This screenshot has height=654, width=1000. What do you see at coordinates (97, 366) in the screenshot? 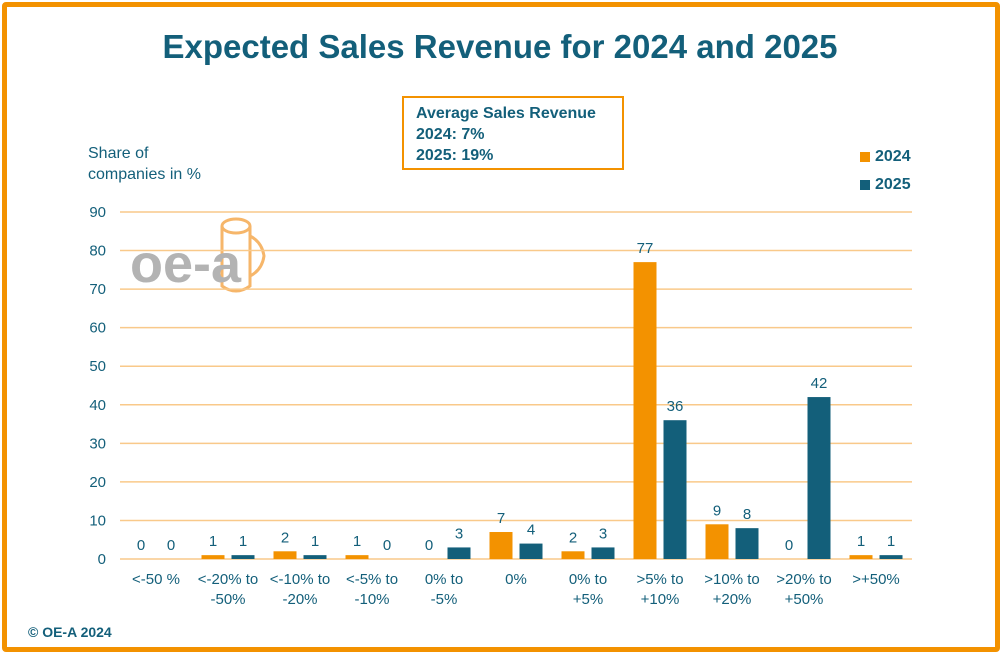
I see `y-tick-label: 50` at bounding box center [97, 366].